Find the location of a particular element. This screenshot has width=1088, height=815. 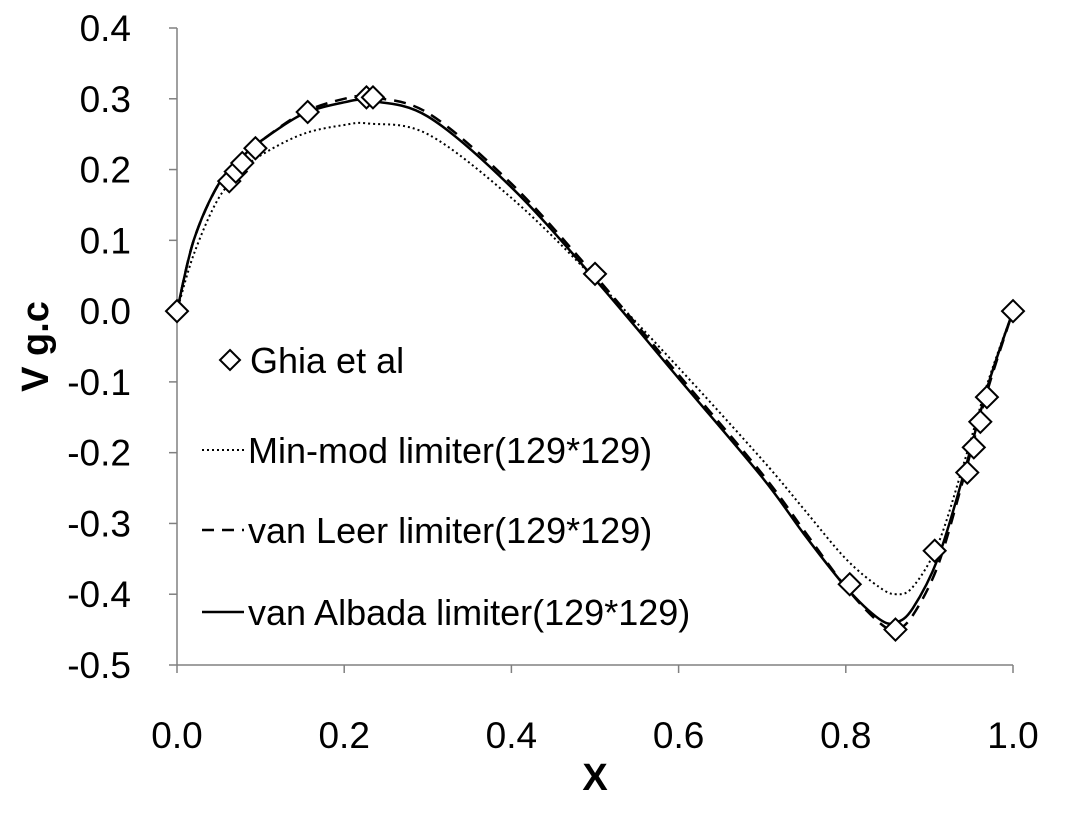

legend-item-min-mod: Min-mod limiter(129*129) is located at coordinates (427, 450).